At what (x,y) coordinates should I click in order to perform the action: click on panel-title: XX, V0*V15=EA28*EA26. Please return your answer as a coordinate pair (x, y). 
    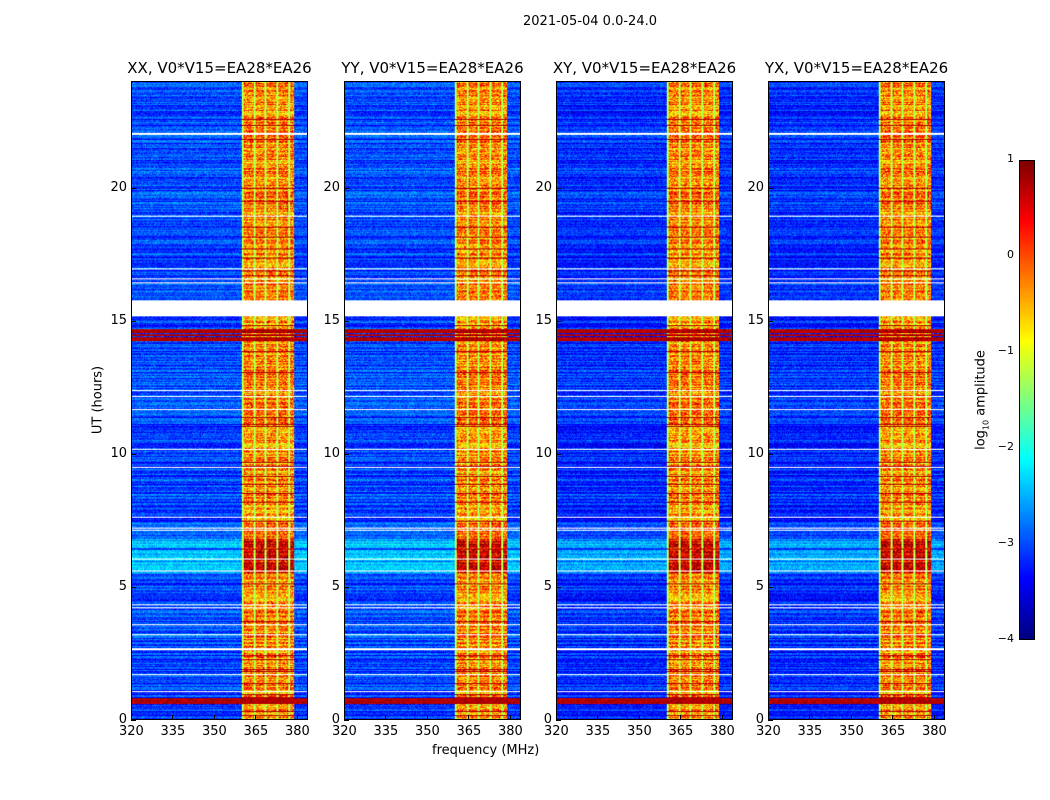
    Looking at the image, I should click on (219, 68).